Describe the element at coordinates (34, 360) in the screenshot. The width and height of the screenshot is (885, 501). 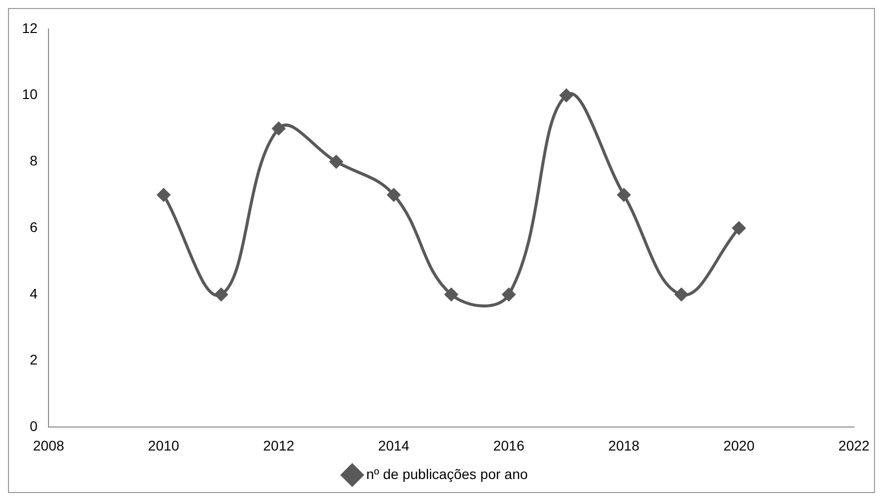
I see `y-tick-label: 2` at that location.